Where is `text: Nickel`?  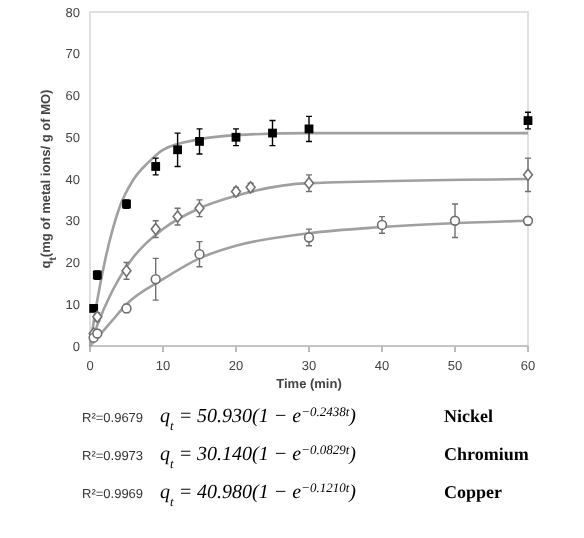
text: Nickel is located at coordinates (469, 416).